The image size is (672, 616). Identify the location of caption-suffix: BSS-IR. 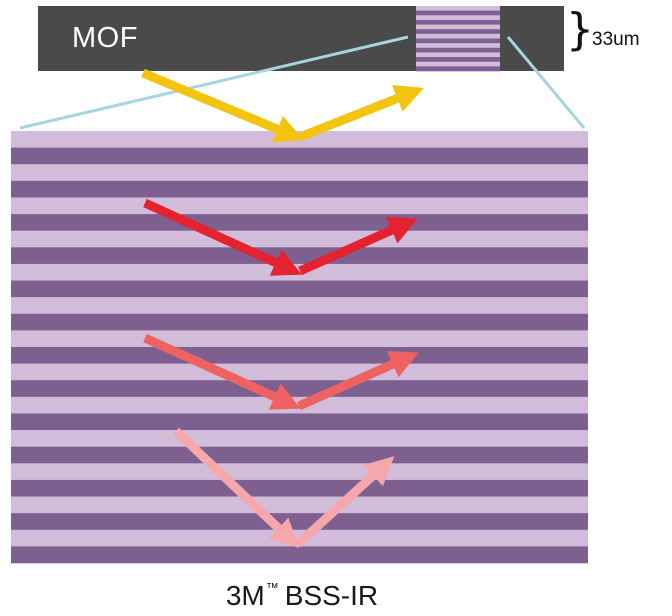
(331, 595).